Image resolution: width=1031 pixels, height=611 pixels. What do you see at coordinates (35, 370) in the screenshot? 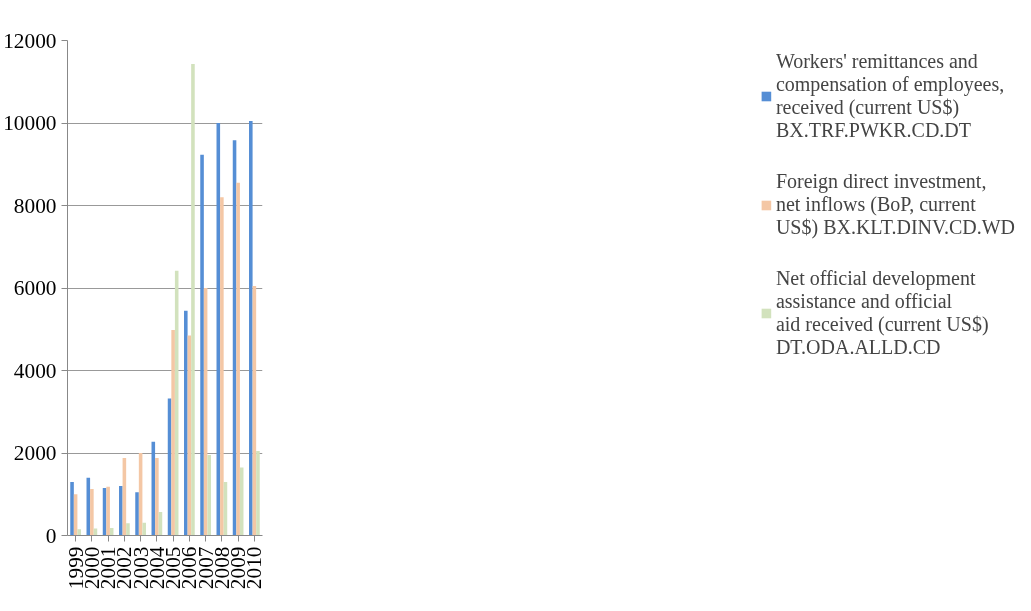
I see `y-tick-label: 4000` at bounding box center [35, 370].